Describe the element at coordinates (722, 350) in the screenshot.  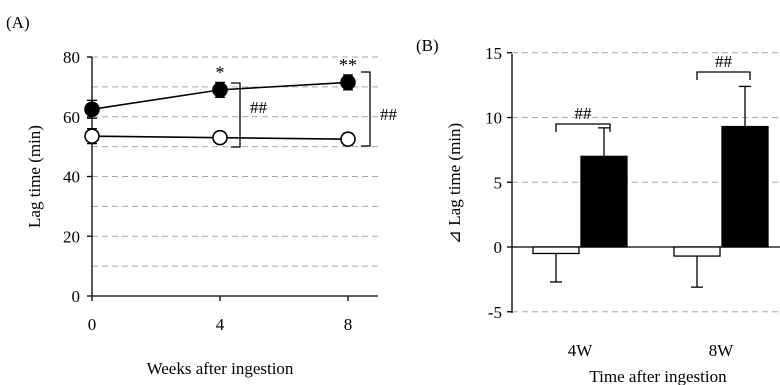
I see `category-label: 8W` at that location.